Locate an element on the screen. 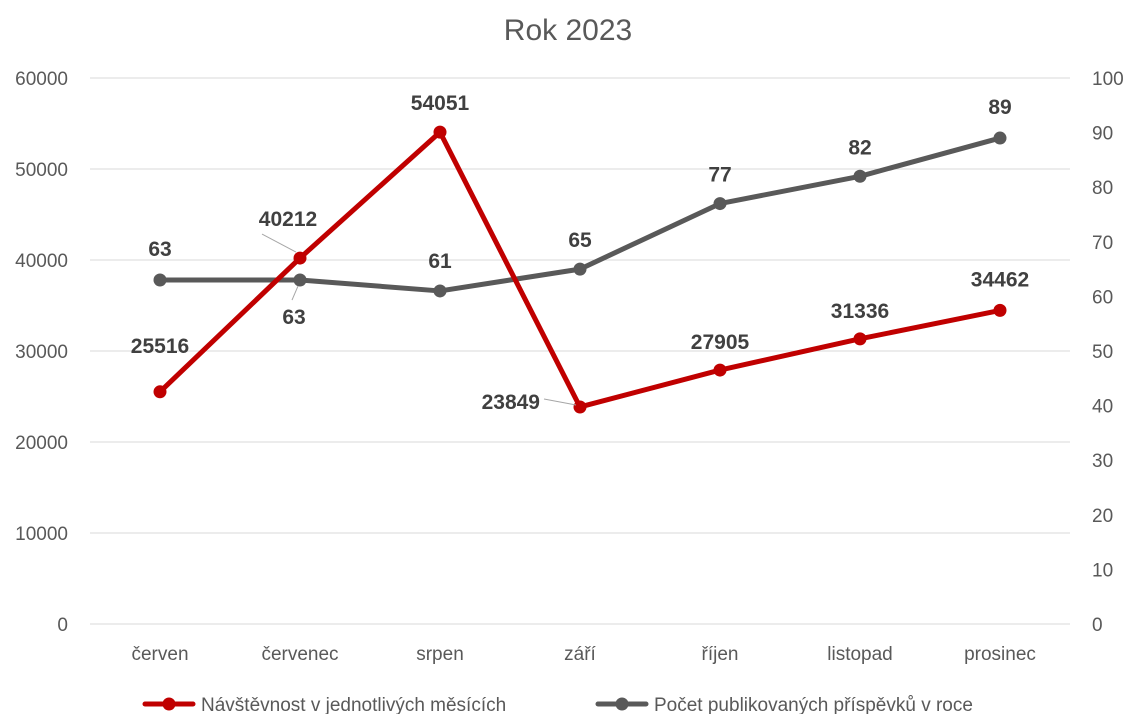 This screenshot has width=1128, height=714. left-axis-tick-label: 40000 is located at coordinates (41, 261).